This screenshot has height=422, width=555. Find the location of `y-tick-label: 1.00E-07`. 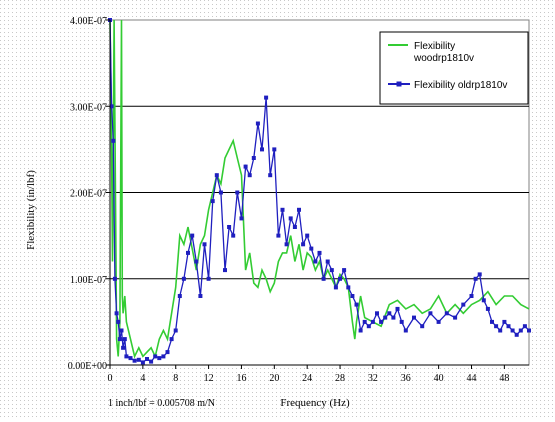

y-tick-label: 1.00E-07 is located at coordinates (88, 280).